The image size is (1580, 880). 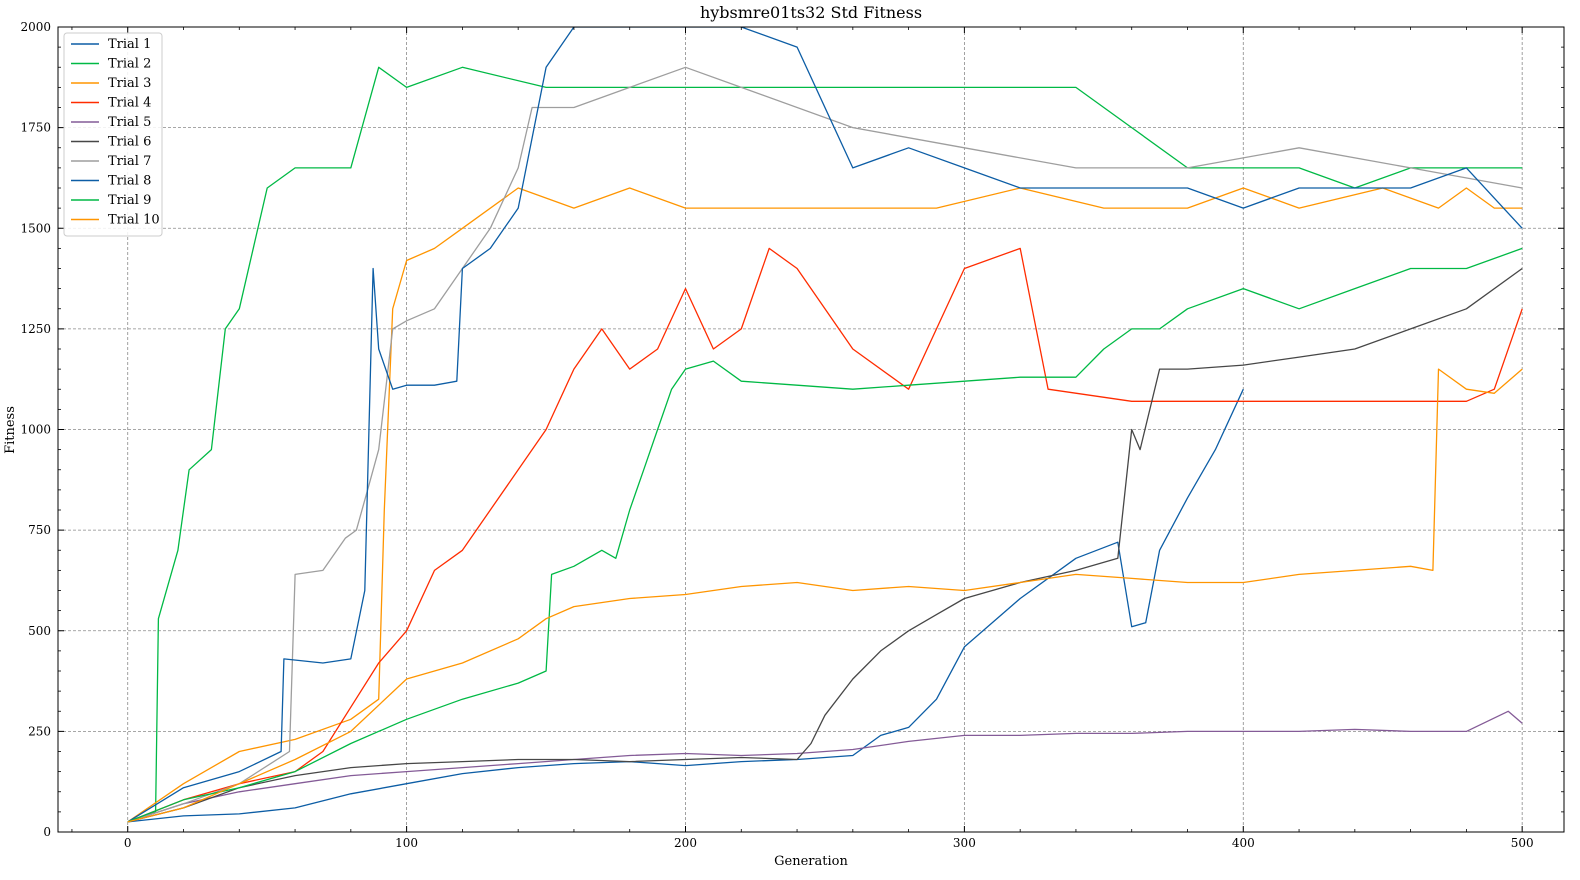 What do you see at coordinates (10, 430) in the screenshot?
I see `y-axis-label: Fitness` at bounding box center [10, 430].